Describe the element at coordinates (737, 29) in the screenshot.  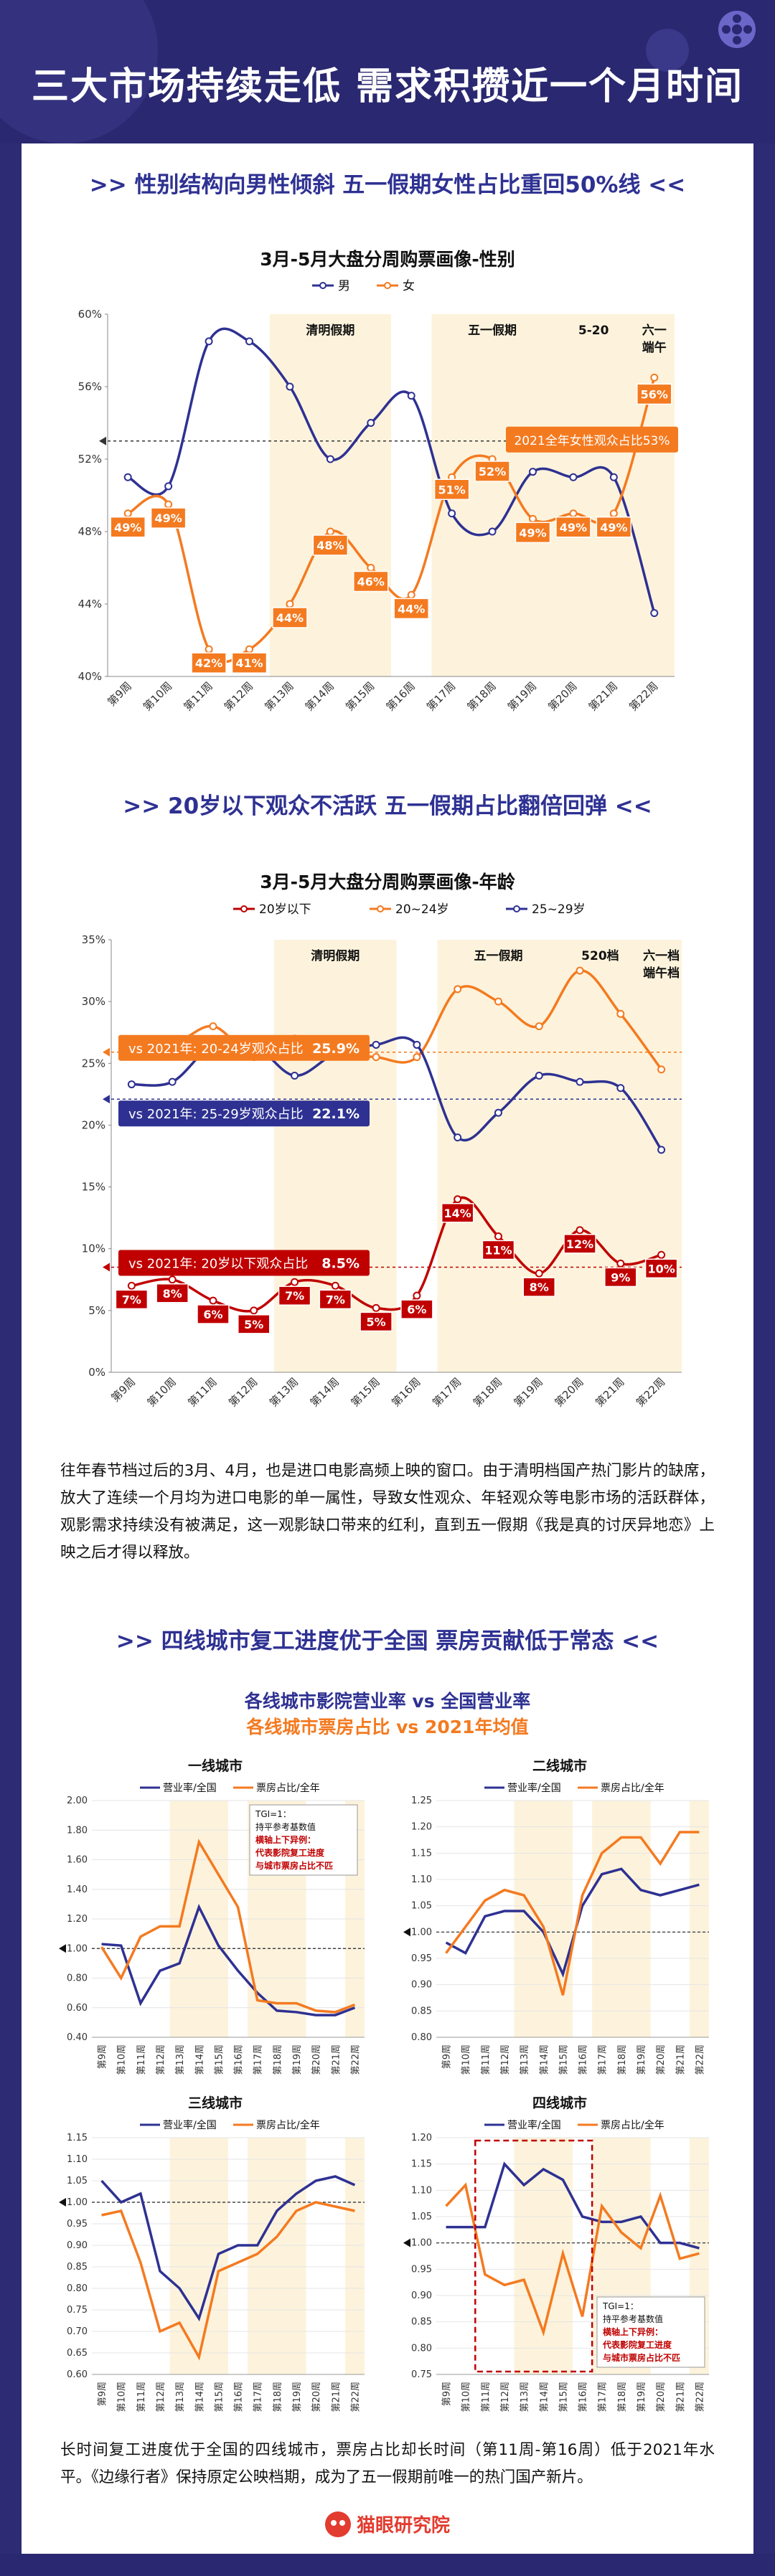
I see `film-reel-icon` at that location.